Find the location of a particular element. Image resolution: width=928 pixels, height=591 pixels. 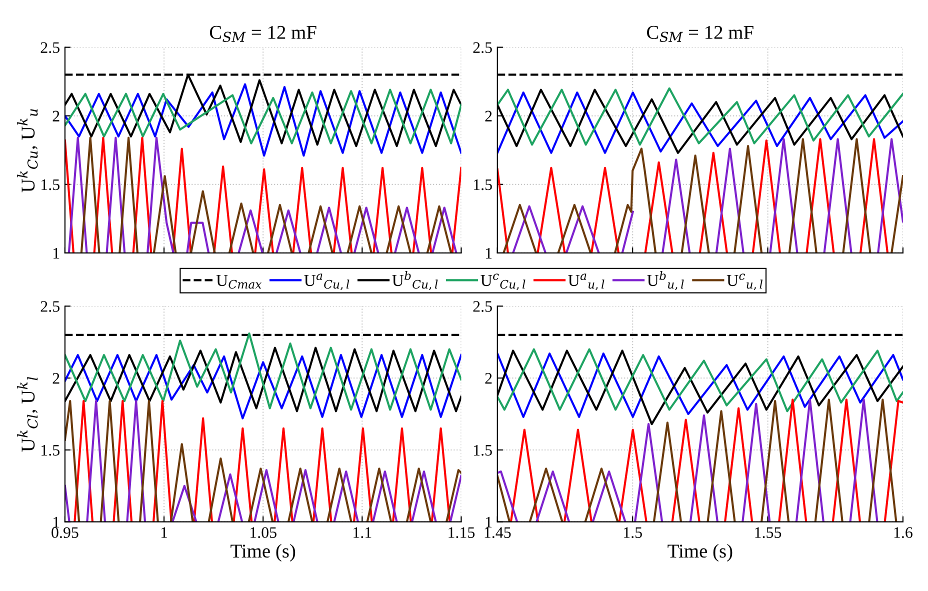

y-axis-title: U$^{k}$$_{Cl}$, U$^{k}$$_{l}$ is located at coordinates (27, 414).